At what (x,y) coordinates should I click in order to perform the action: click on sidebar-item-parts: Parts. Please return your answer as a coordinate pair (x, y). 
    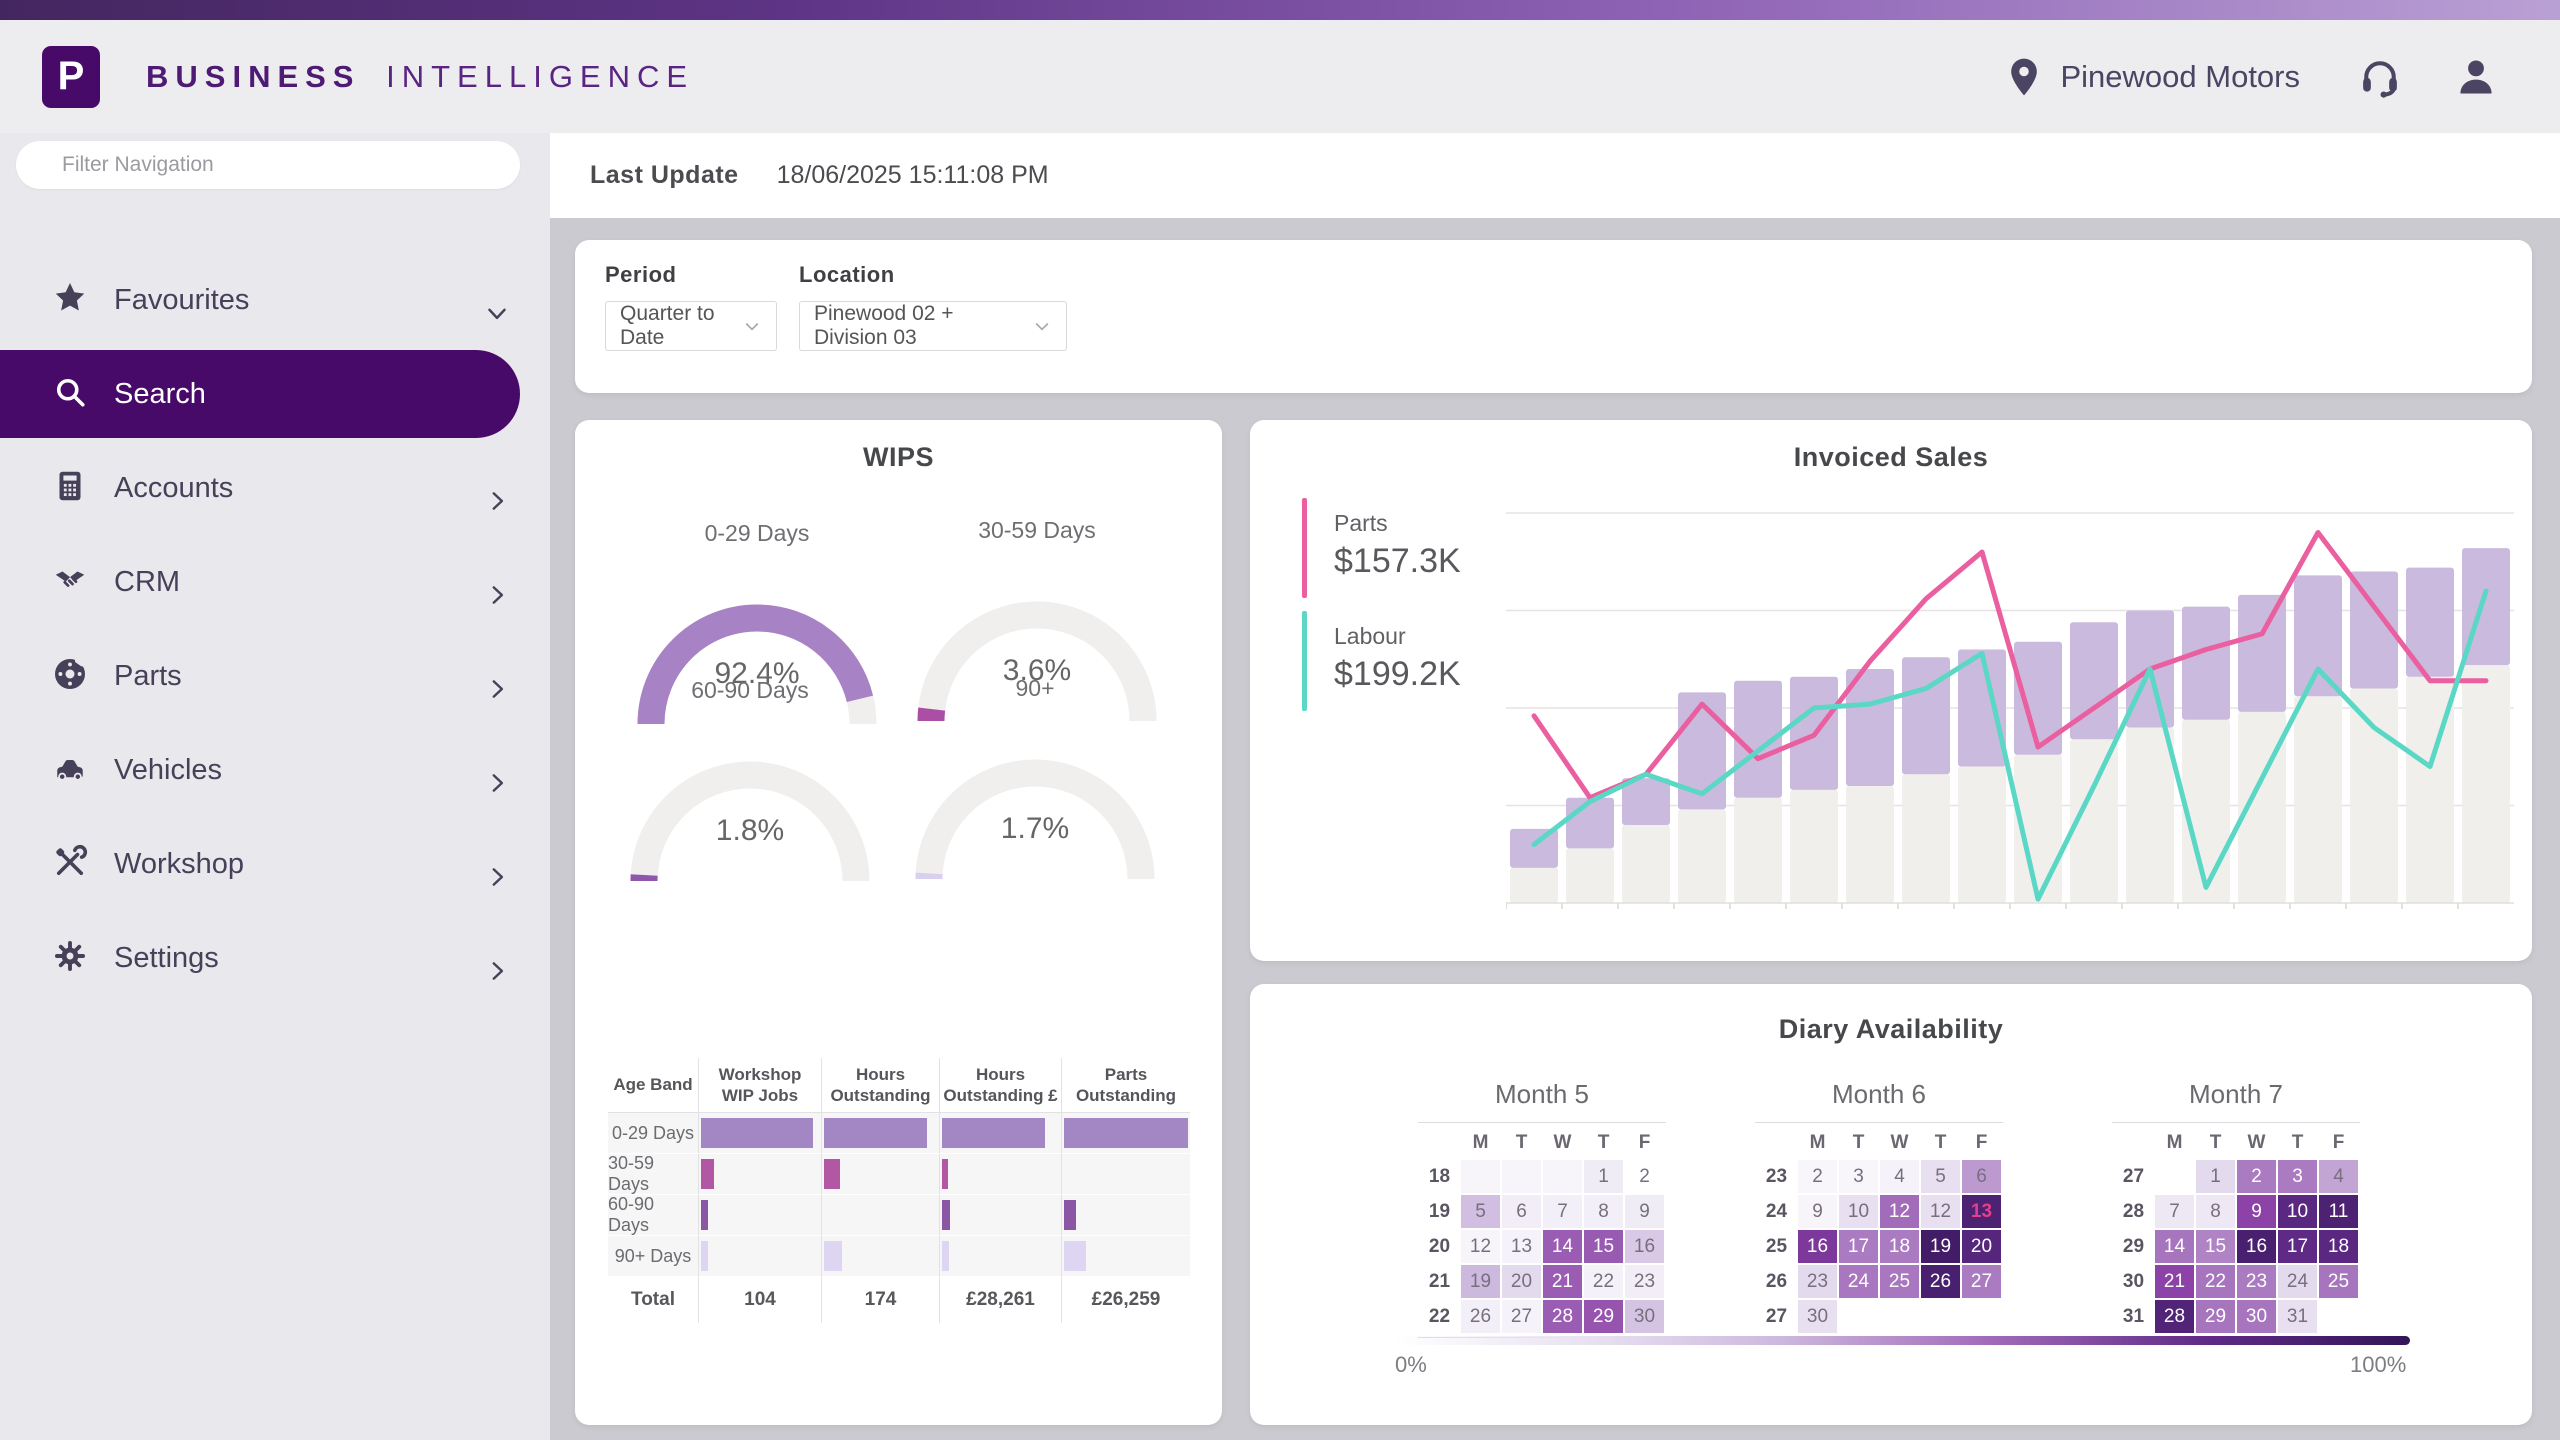
    Looking at the image, I should click on (275, 676).